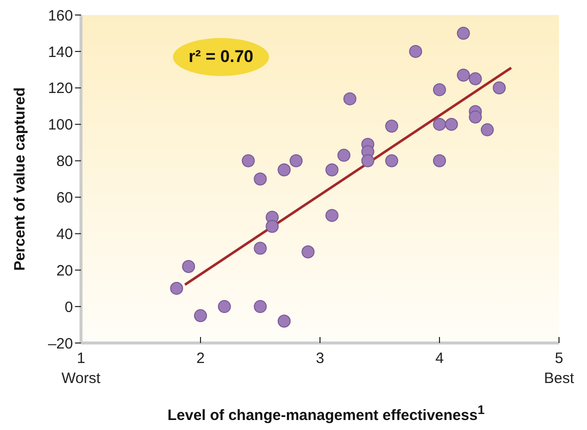 This screenshot has height=430, width=587. I want to click on y-axis-title: Percent of value captured, so click(19, 179).